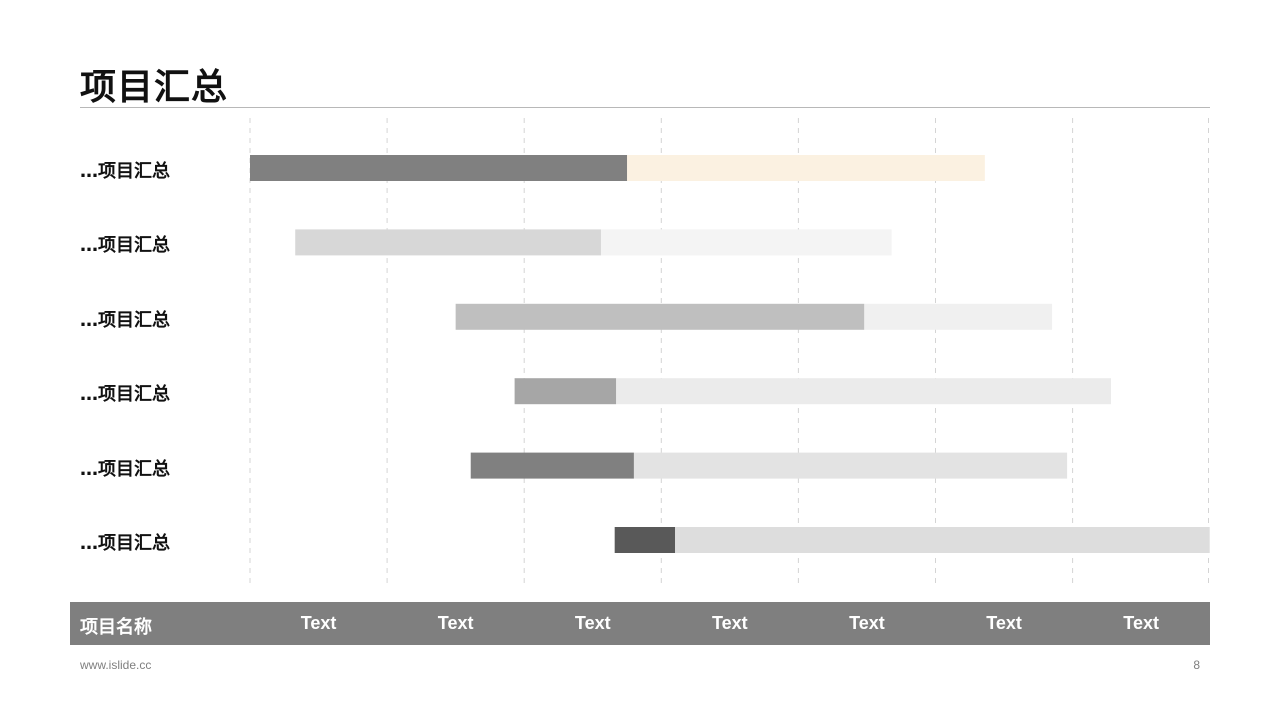  What do you see at coordinates (116, 665) in the screenshot?
I see `footer-url: www.islide.cc` at bounding box center [116, 665].